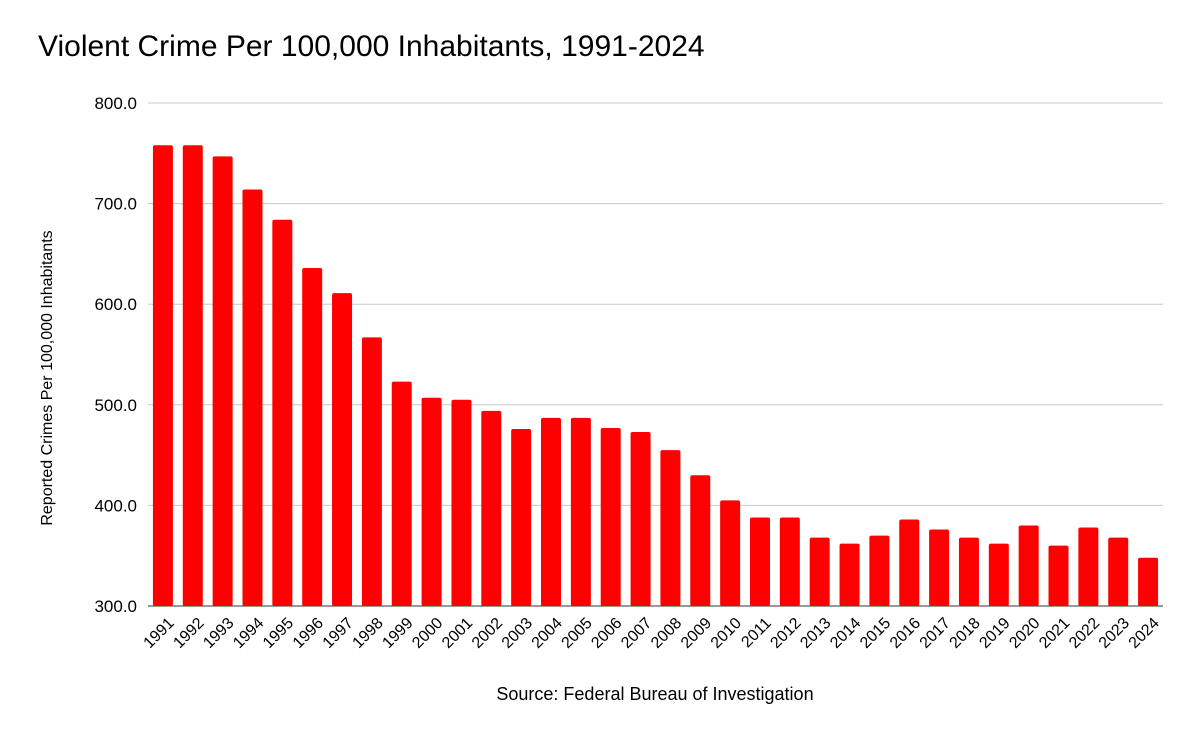 This screenshot has height=747, width=1200. What do you see at coordinates (965, 633) in the screenshot?
I see `x-tick-label: 2018` at bounding box center [965, 633].